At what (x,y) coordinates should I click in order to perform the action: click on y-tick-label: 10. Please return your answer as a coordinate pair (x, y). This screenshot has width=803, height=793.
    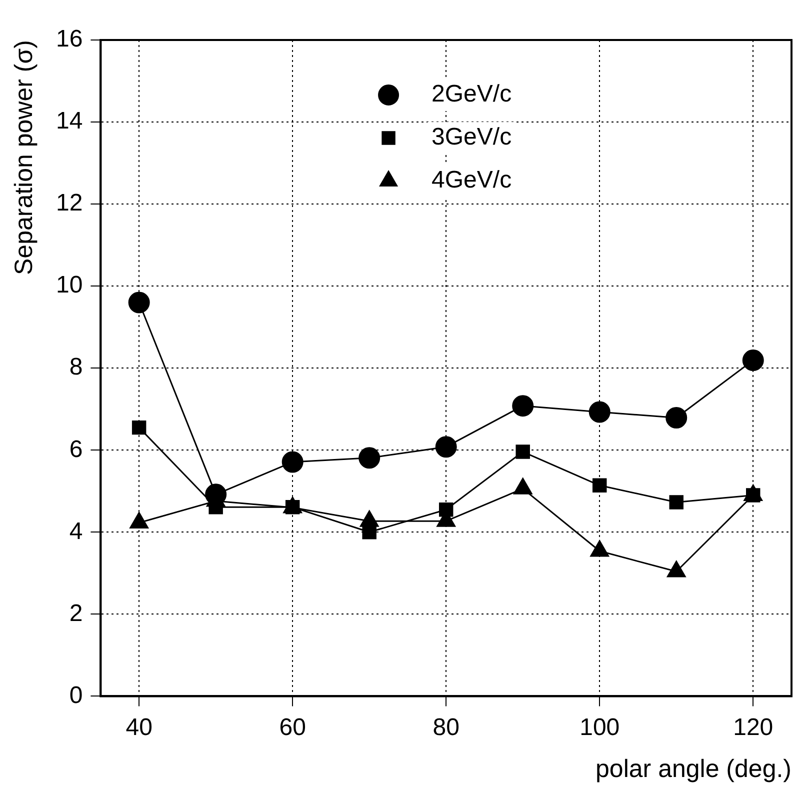
    Looking at the image, I should click on (69, 285).